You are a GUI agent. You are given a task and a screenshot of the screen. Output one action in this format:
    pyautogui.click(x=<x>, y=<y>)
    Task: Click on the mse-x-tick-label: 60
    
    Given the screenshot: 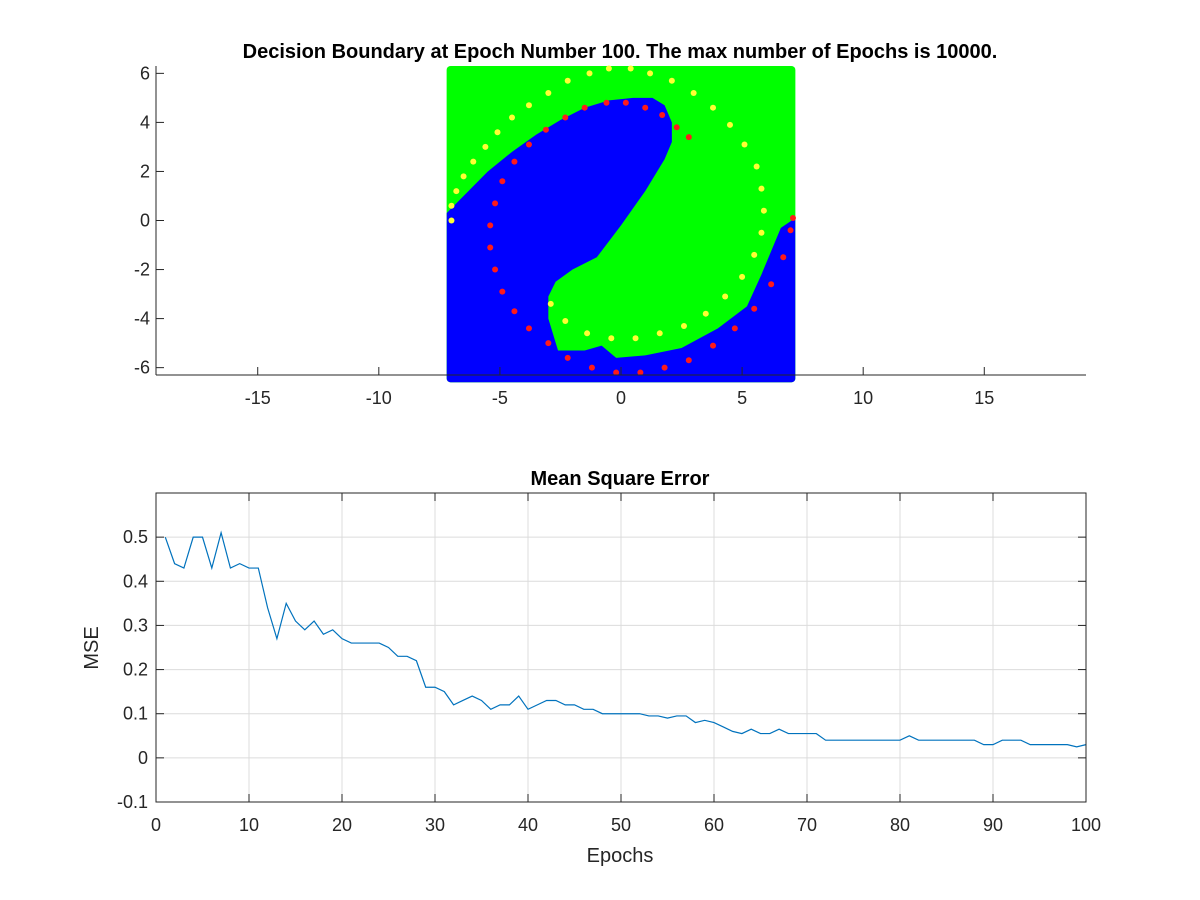 What is the action you would take?
    pyautogui.click(x=714, y=825)
    